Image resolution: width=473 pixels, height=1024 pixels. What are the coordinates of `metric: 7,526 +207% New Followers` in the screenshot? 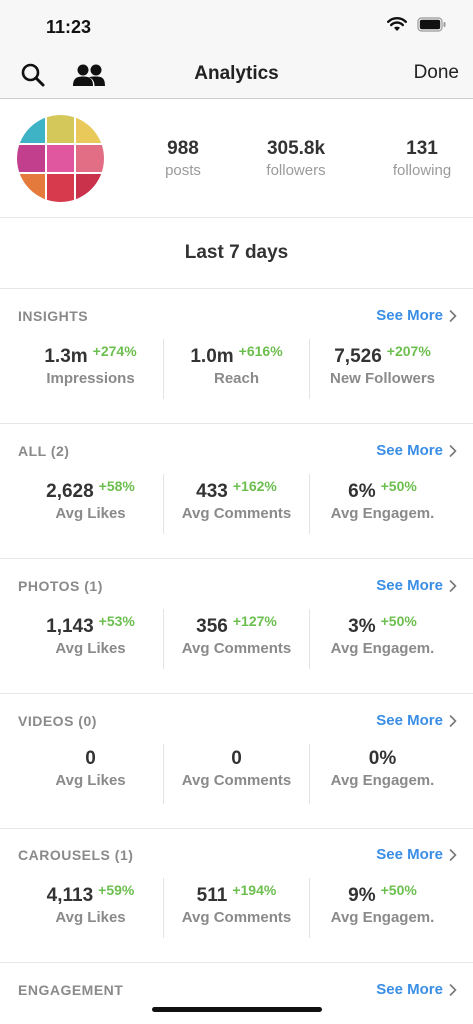 It's located at (382, 369).